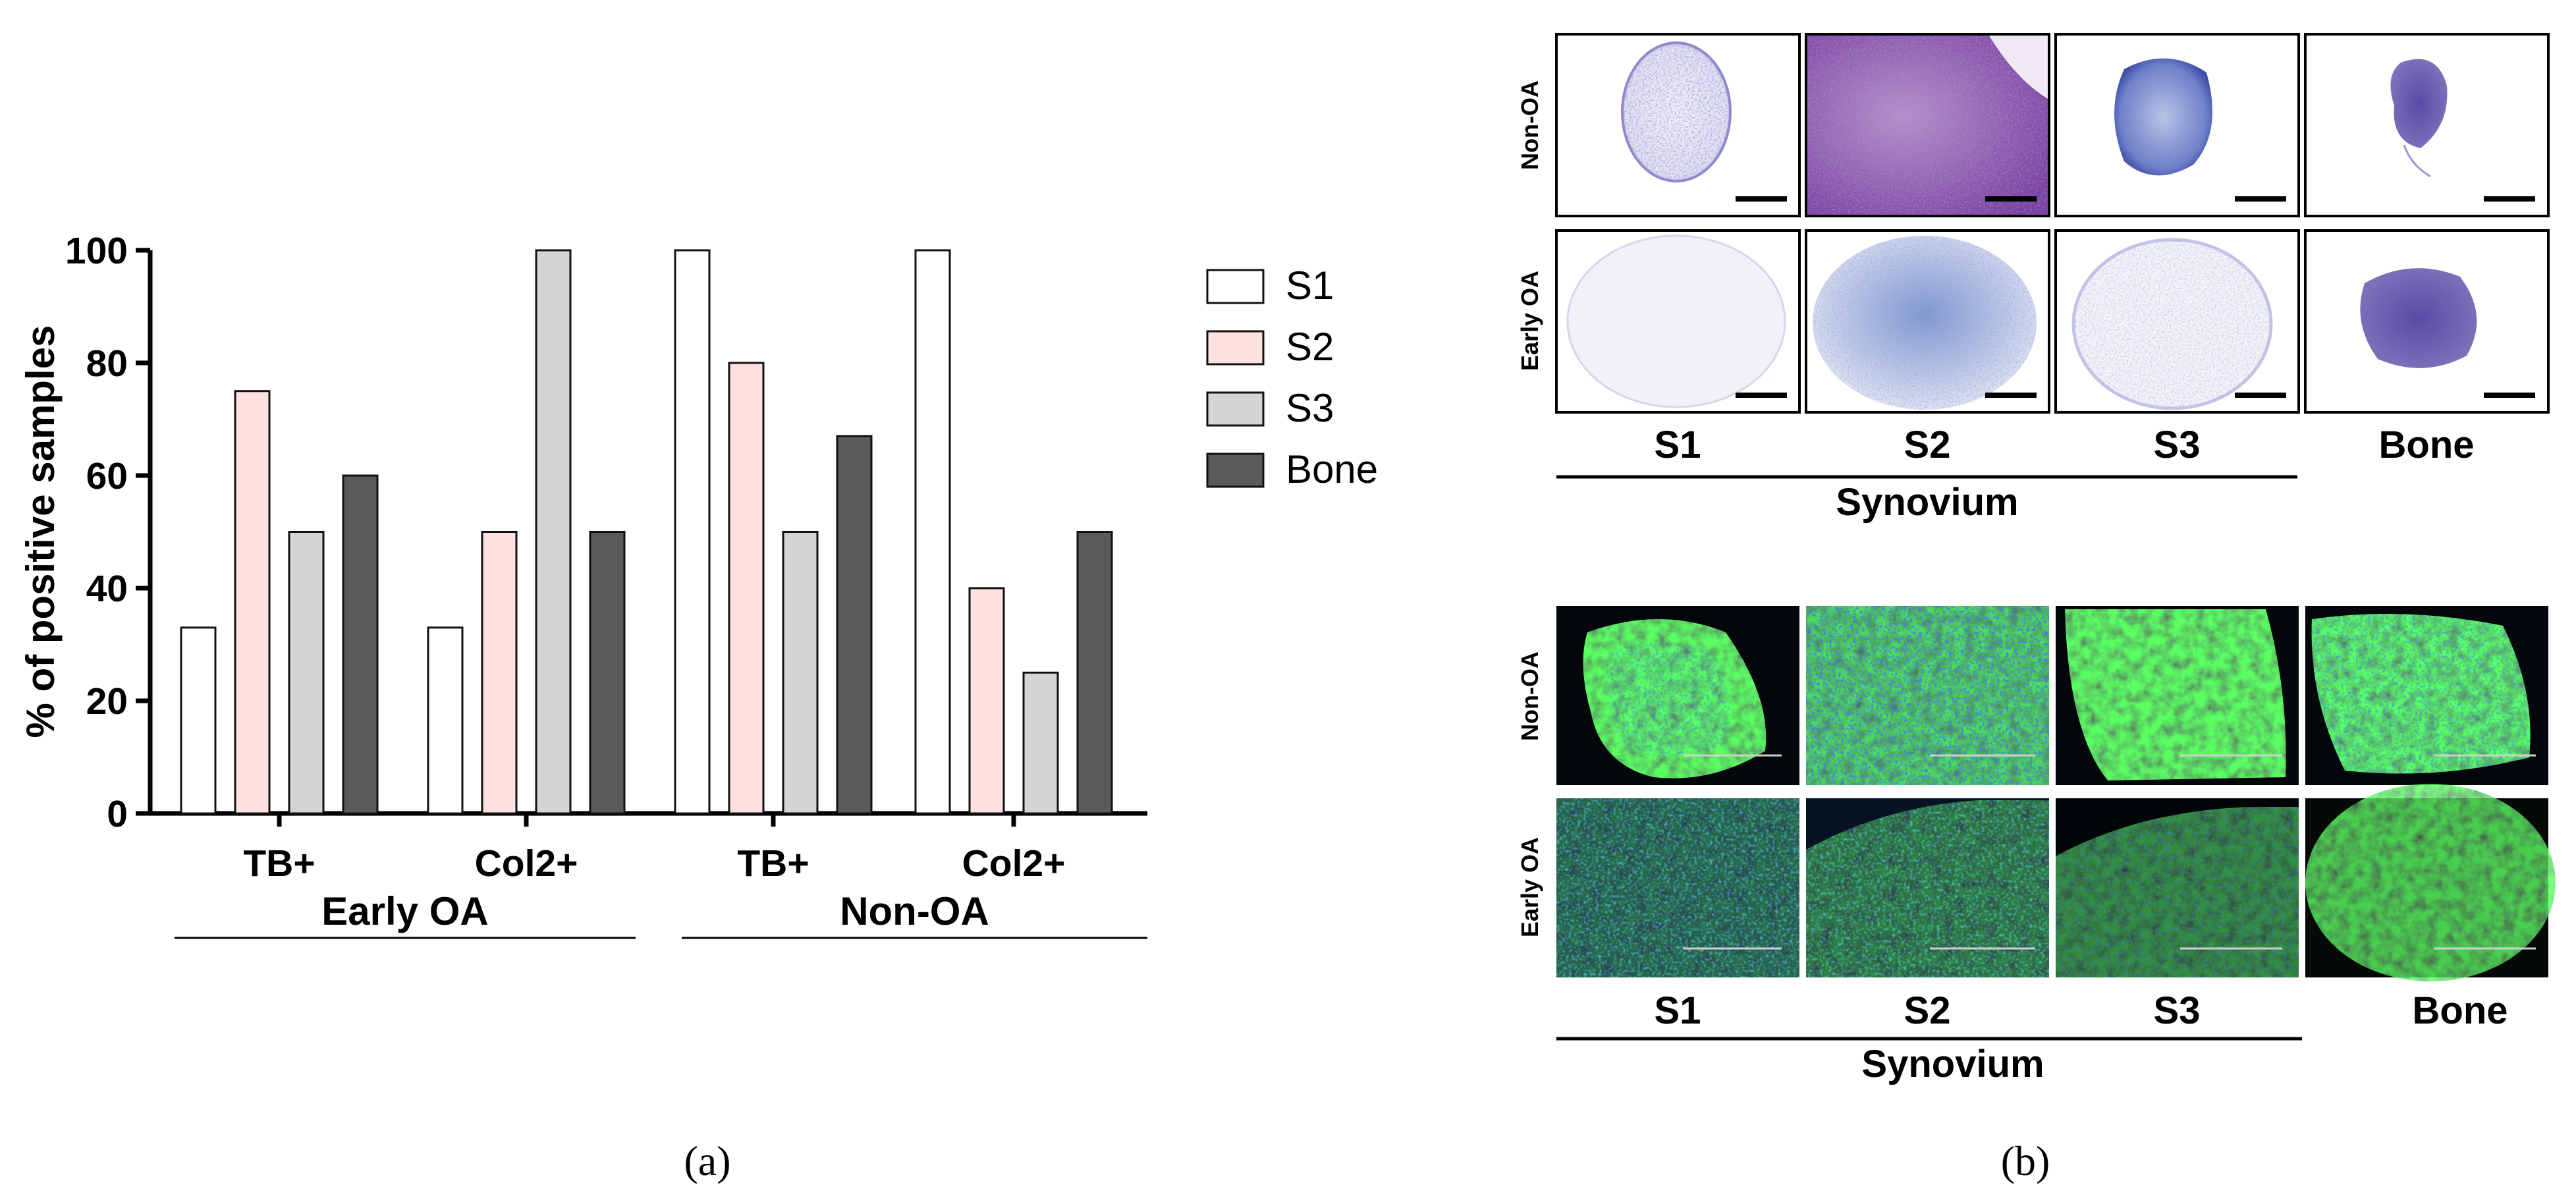  Describe the element at coordinates (1529, 321) in the screenshot. I see `row-label-early-oa-top: Early OA` at that location.